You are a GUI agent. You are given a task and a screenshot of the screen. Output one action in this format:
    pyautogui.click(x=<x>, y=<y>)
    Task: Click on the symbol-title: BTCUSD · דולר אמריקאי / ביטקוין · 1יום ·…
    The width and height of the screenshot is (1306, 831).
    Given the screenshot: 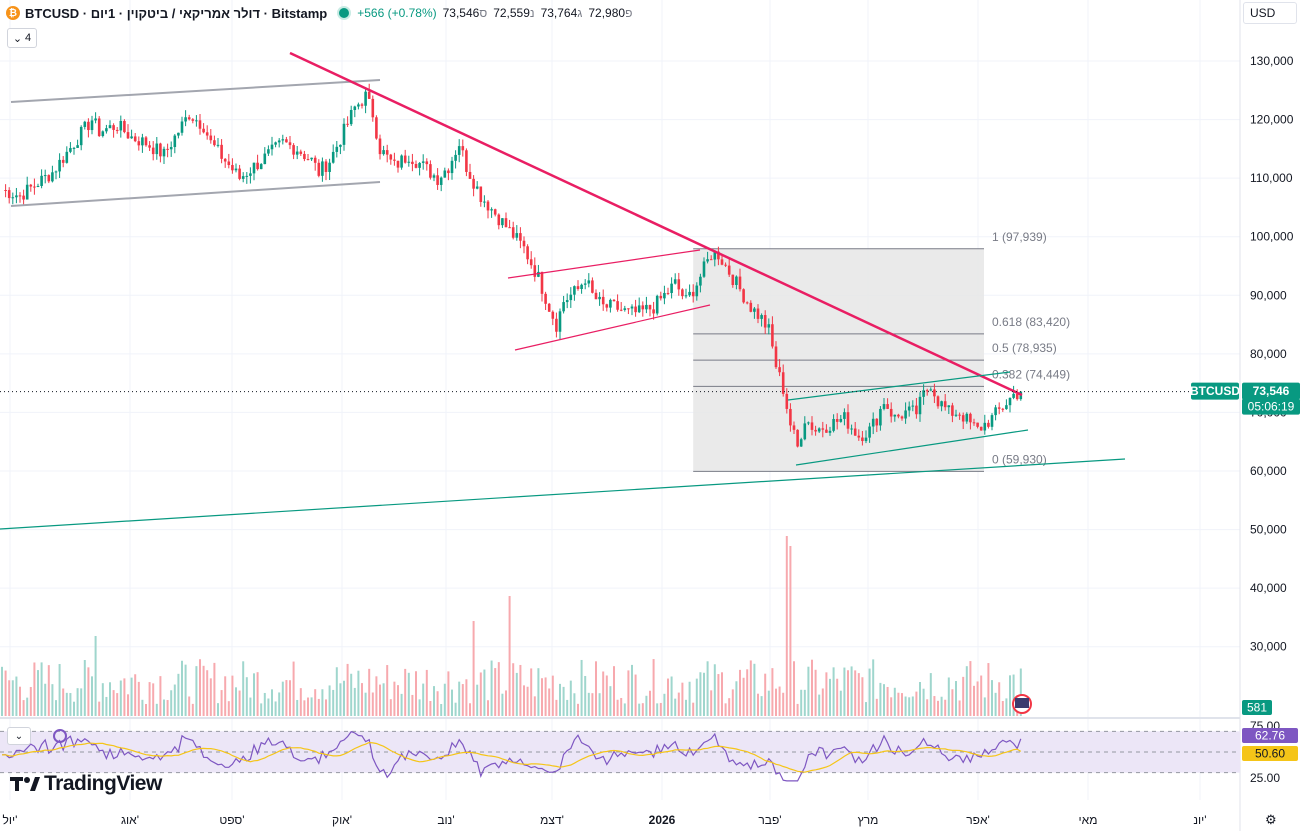 What is the action you would take?
    pyautogui.click(x=176, y=13)
    